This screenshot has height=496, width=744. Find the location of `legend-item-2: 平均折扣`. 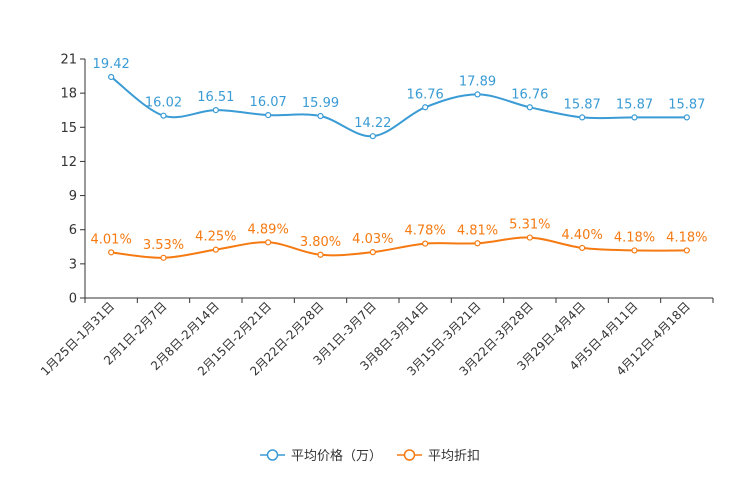

legend-item-2: 平均折扣 is located at coordinates (438, 456).